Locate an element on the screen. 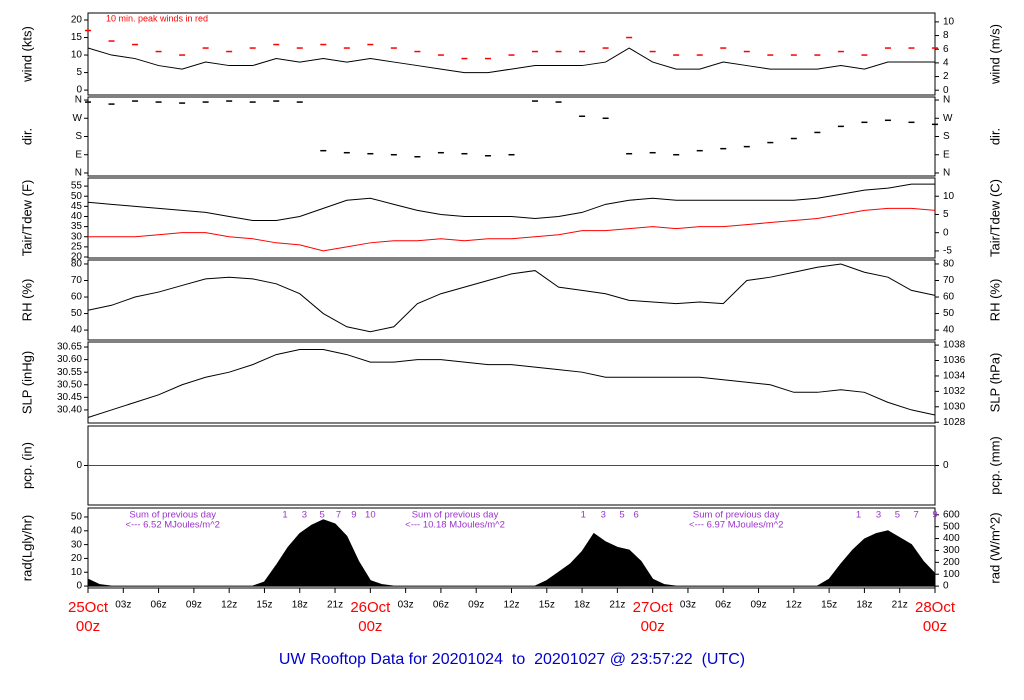 This screenshot has width=1024, height=700. y2-tick-label: 1030 is located at coordinates (954, 406).